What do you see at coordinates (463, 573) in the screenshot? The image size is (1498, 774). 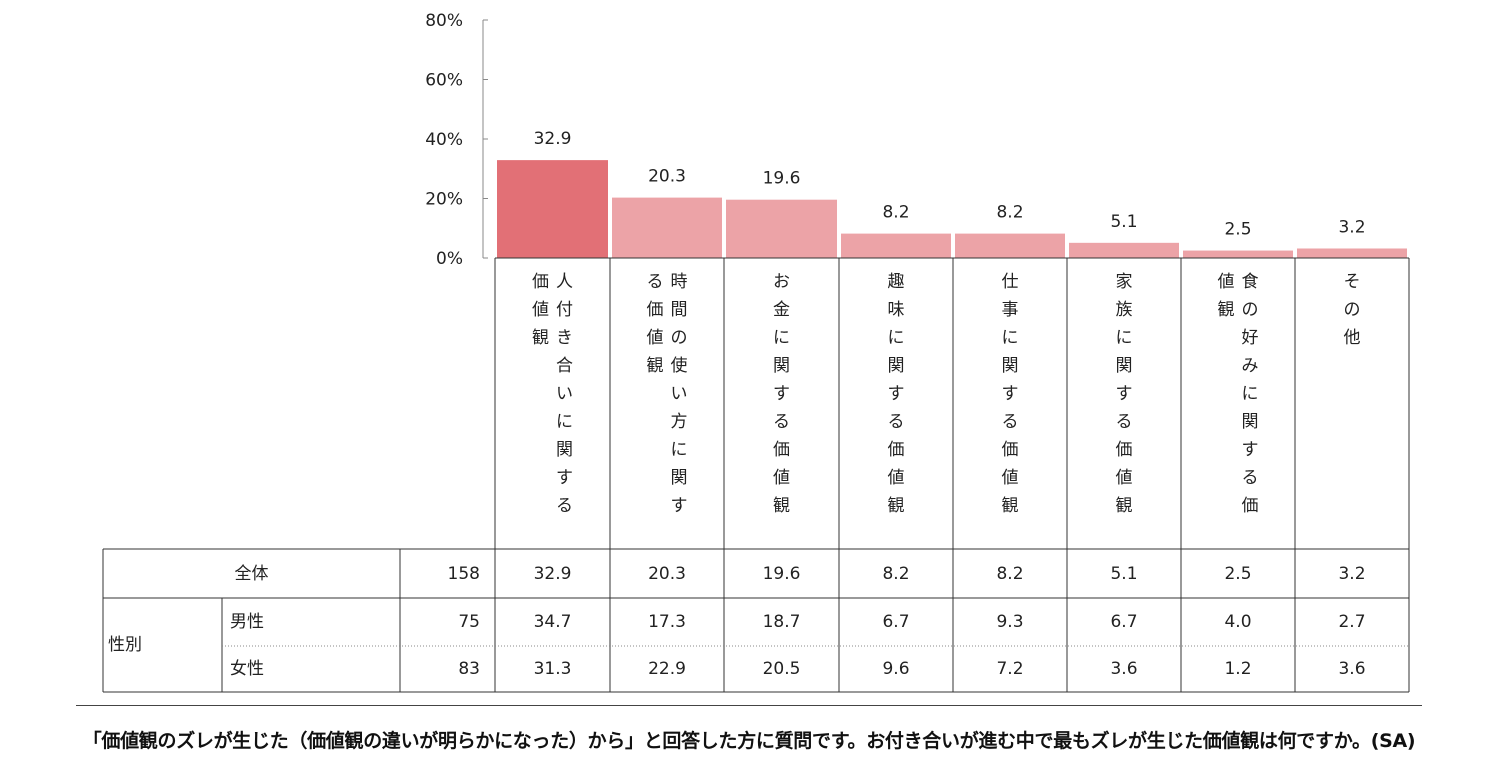 I see `row-n: 158` at bounding box center [463, 573].